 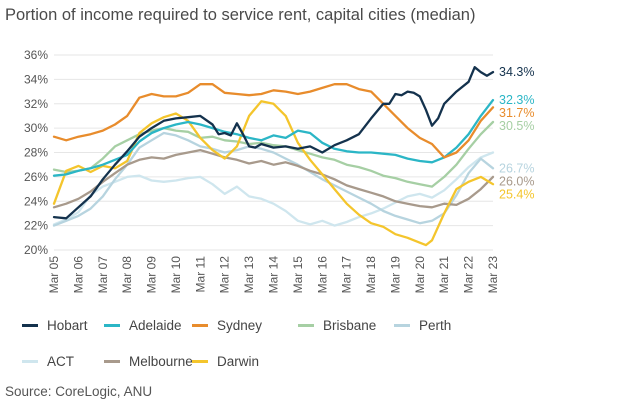 I want to click on y-tick-label: 34%, so click(x=36, y=79).